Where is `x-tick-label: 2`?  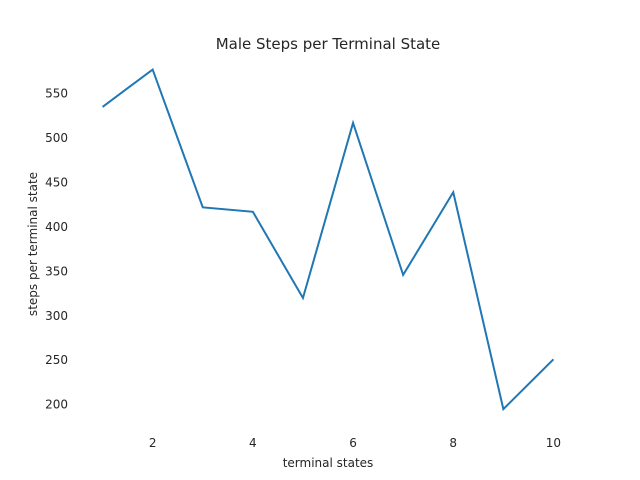
x-tick-label: 2 is located at coordinates (153, 443).